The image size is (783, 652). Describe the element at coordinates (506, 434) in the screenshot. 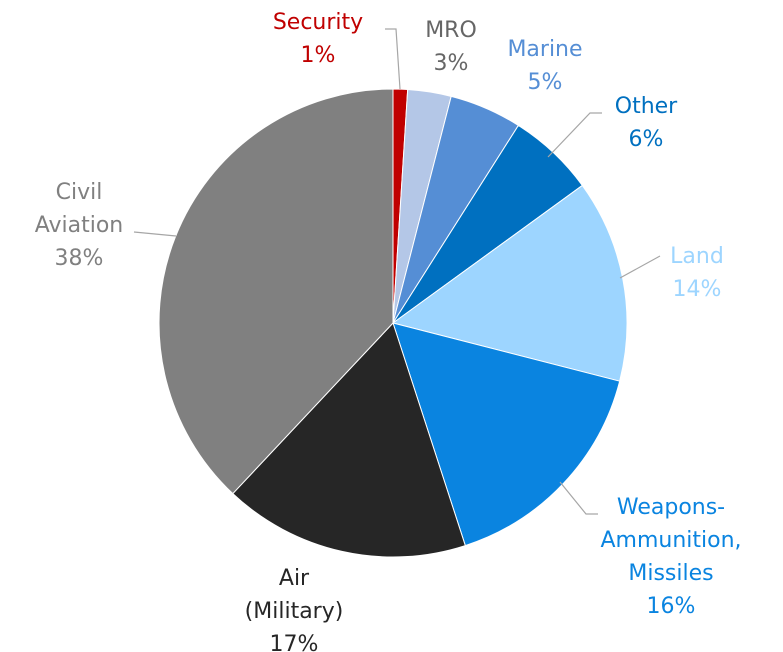

I see `pie-slice-weapons-ammunition-missiles` at that location.